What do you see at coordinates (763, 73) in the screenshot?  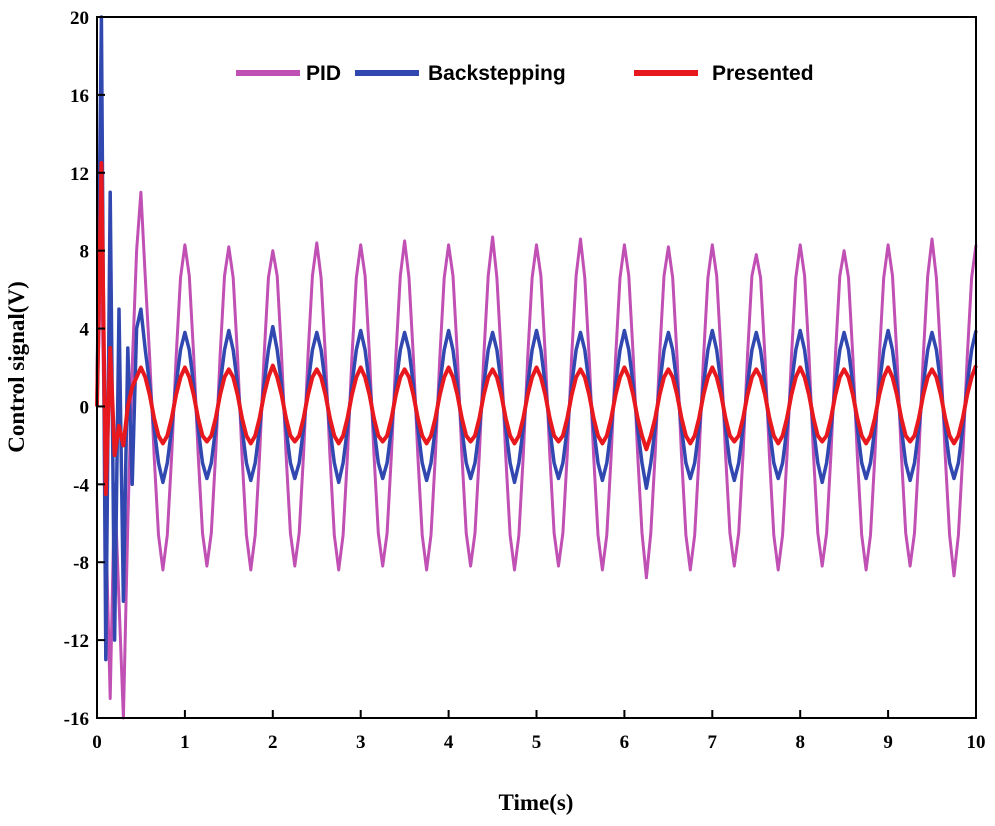 I see `legend-label-presented: Presented` at bounding box center [763, 73].